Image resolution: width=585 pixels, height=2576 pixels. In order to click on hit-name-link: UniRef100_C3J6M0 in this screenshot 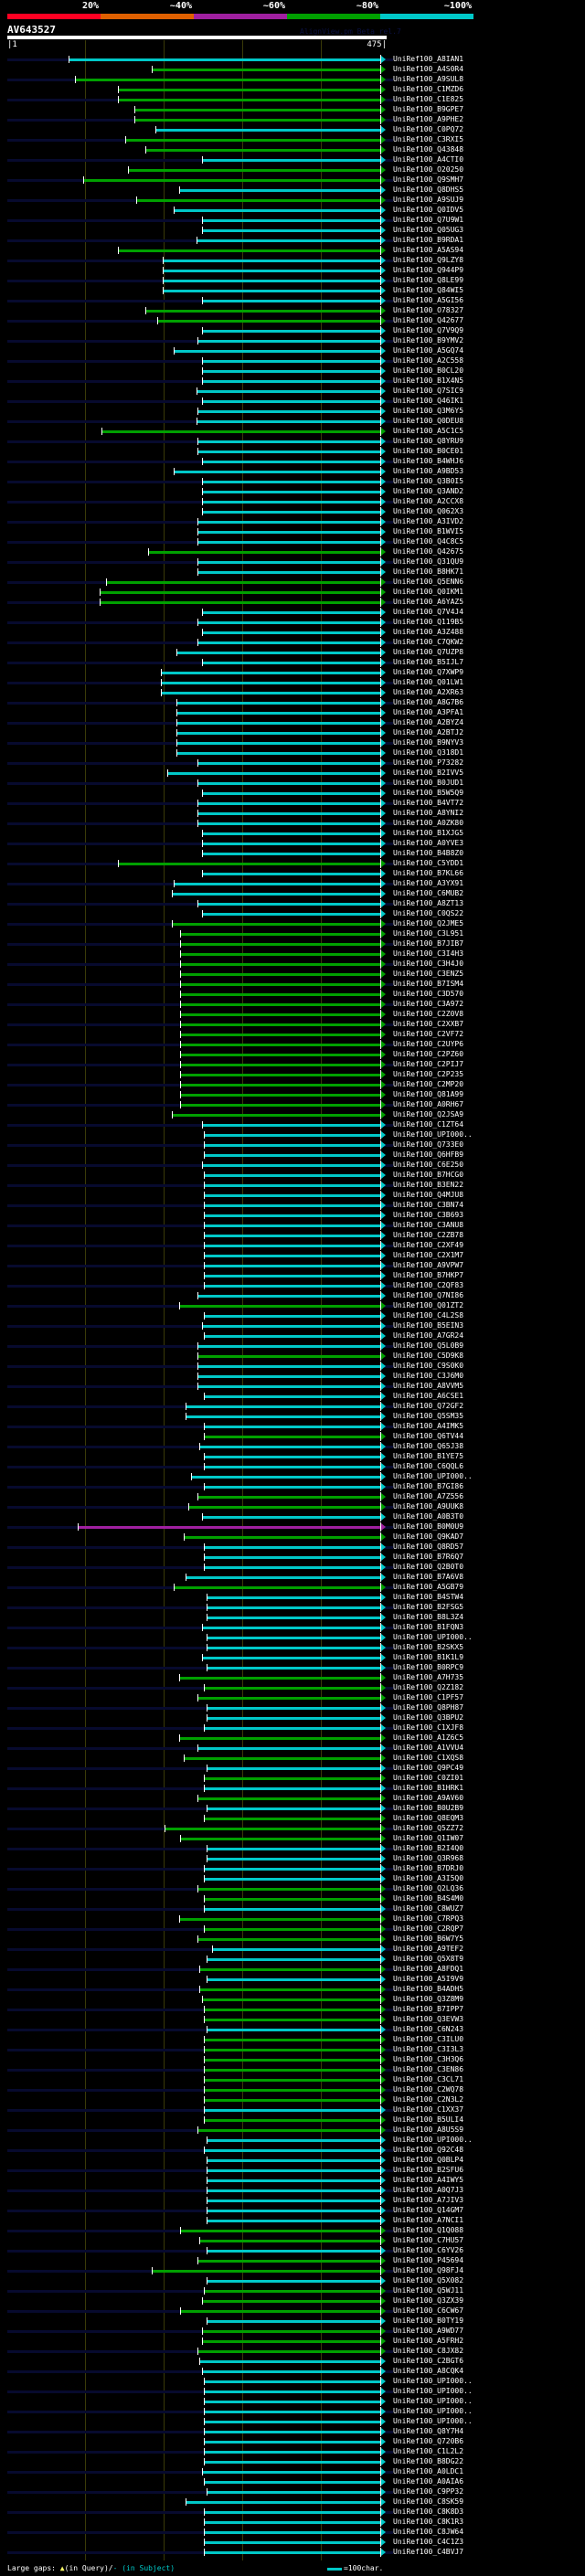, I will do `click(429, 1376)`.